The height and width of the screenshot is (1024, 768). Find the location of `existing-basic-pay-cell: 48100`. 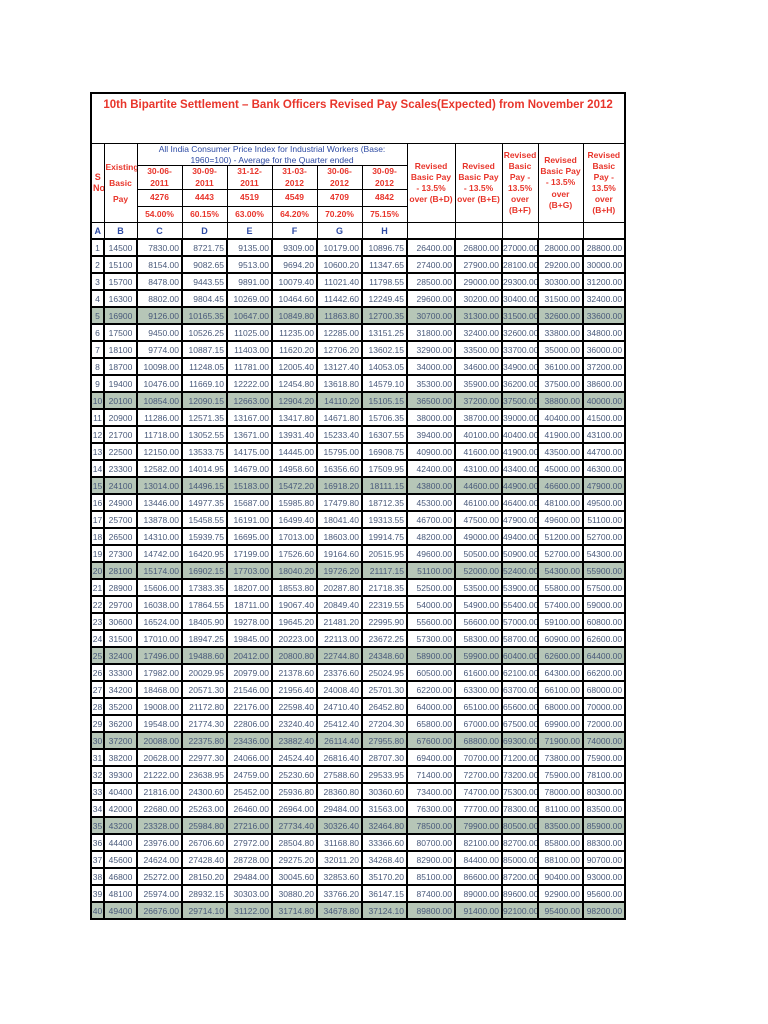

existing-basic-pay-cell: 48100 is located at coordinates (120, 893).